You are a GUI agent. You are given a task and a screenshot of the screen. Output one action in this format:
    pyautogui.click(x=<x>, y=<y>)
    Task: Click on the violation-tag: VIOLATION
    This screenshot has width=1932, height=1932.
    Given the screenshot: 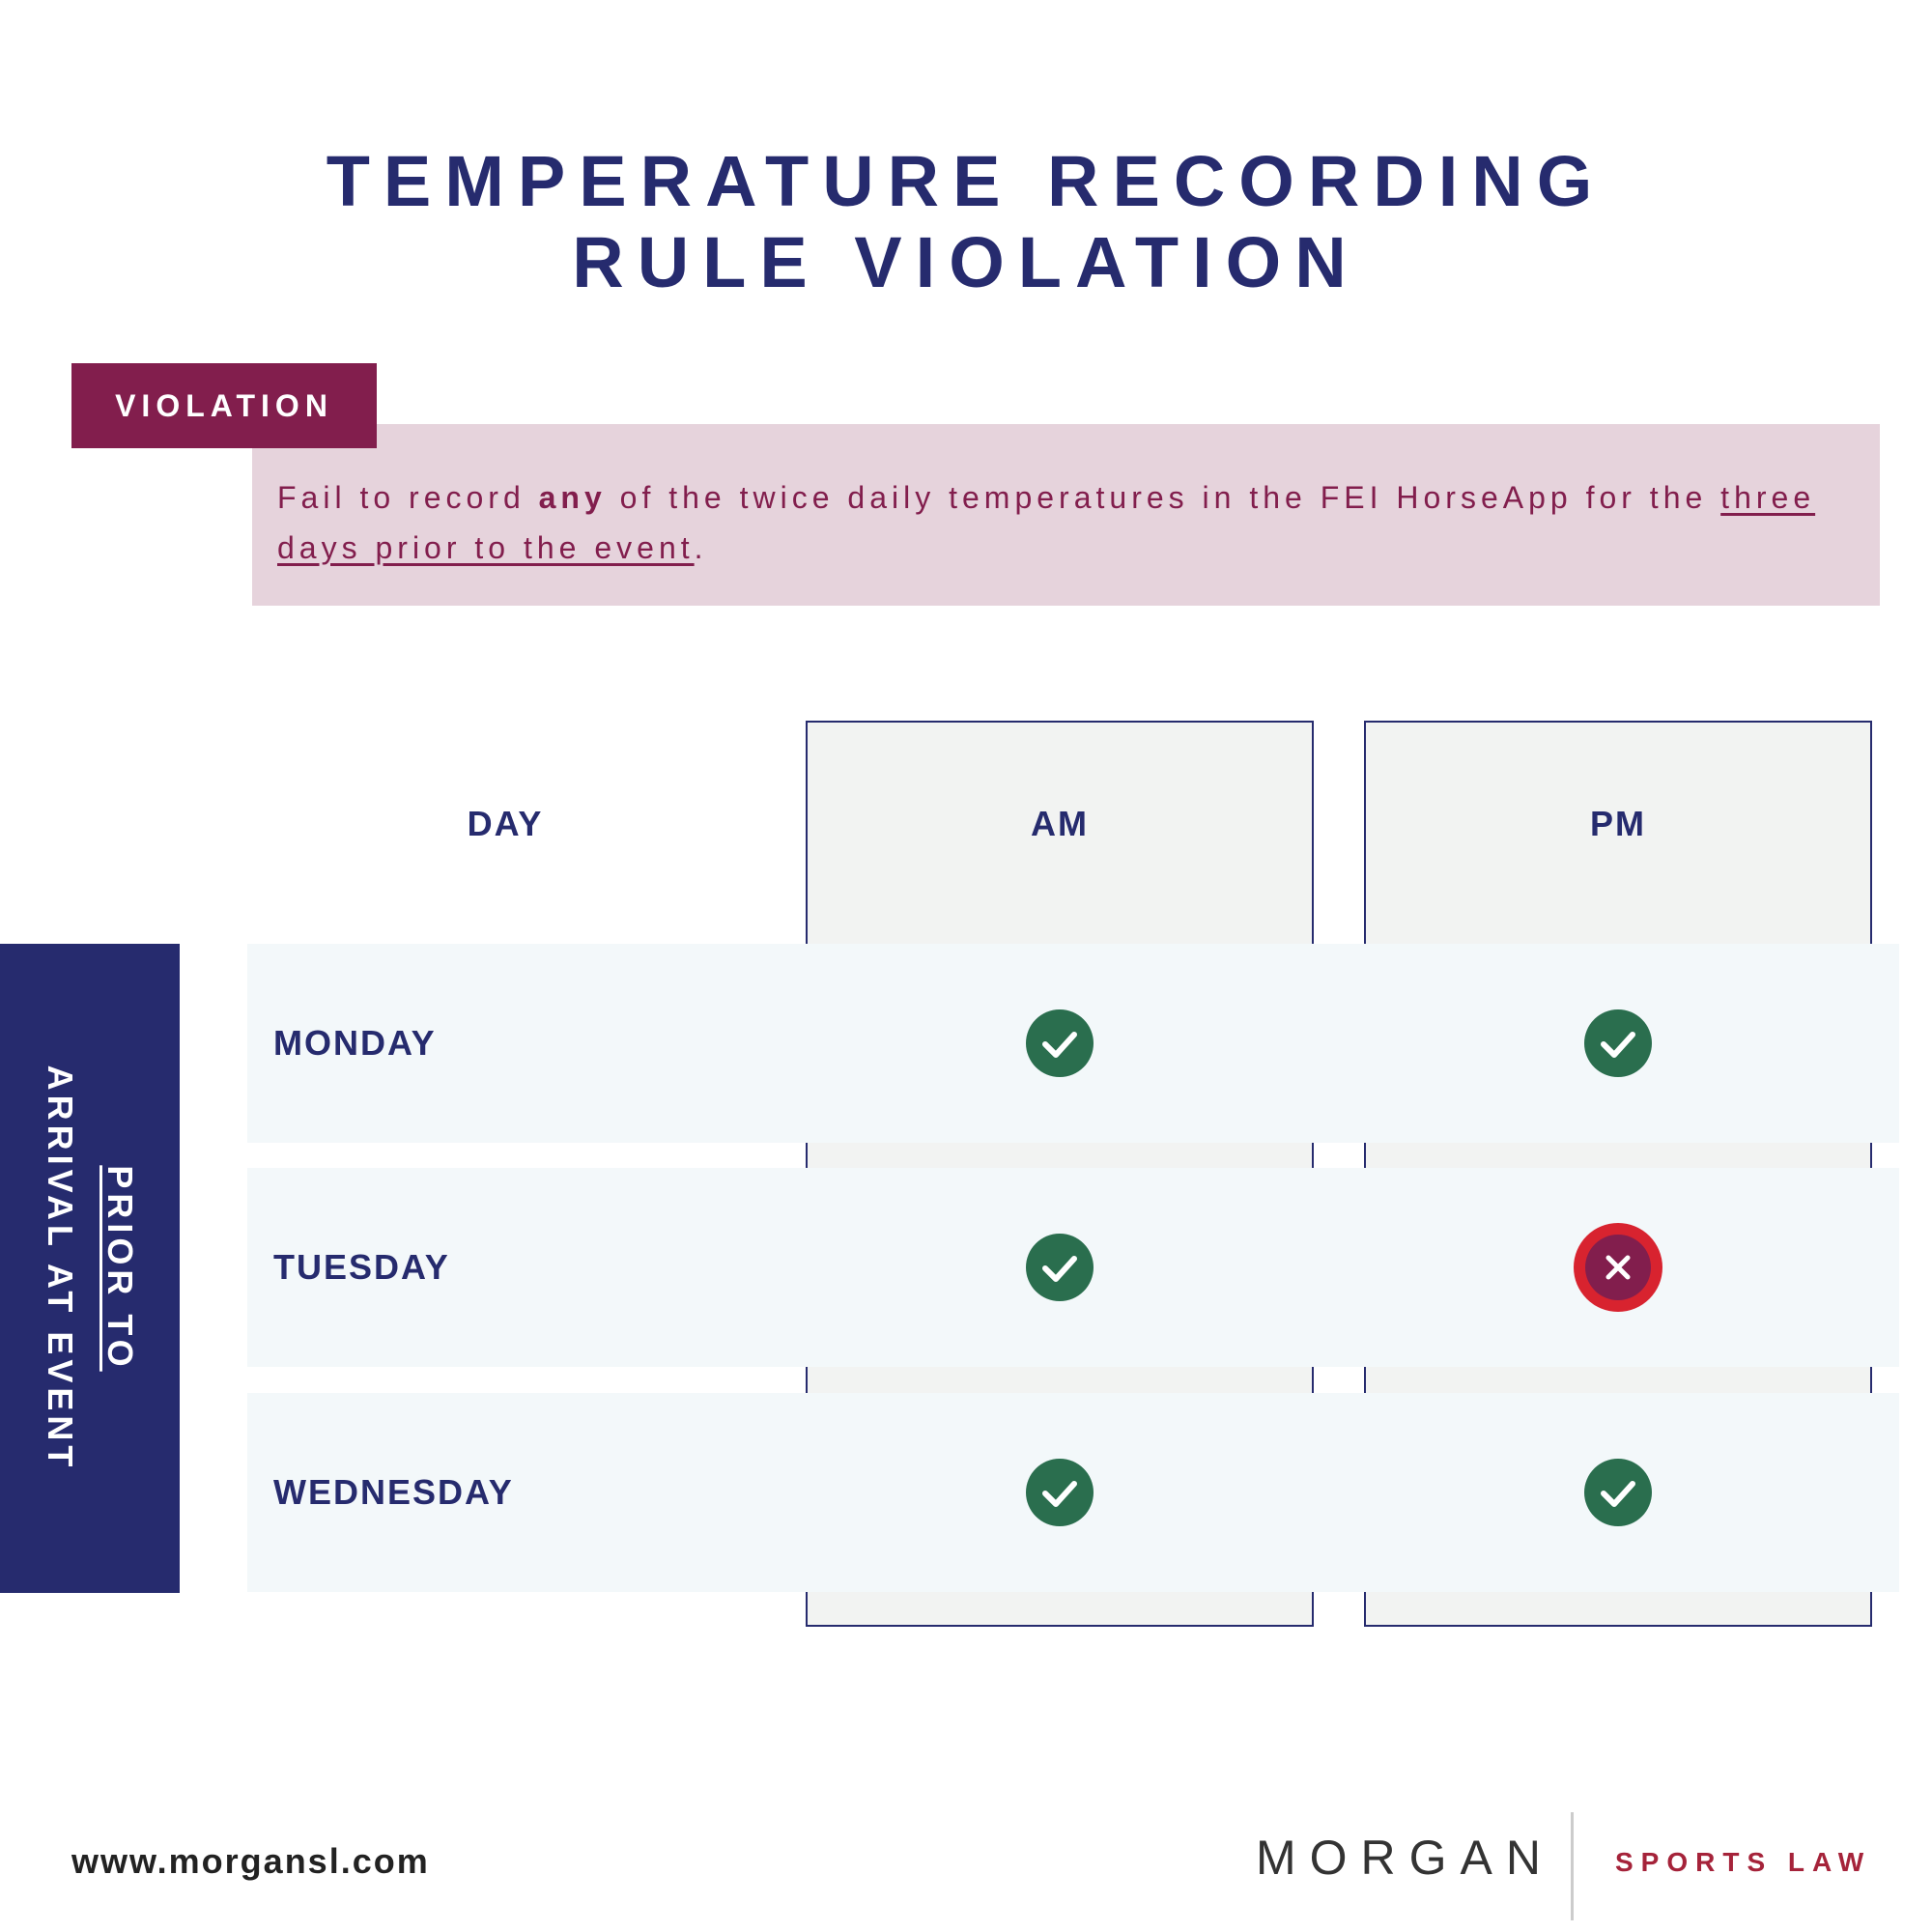 What is the action you would take?
    pyautogui.click(x=224, y=405)
    